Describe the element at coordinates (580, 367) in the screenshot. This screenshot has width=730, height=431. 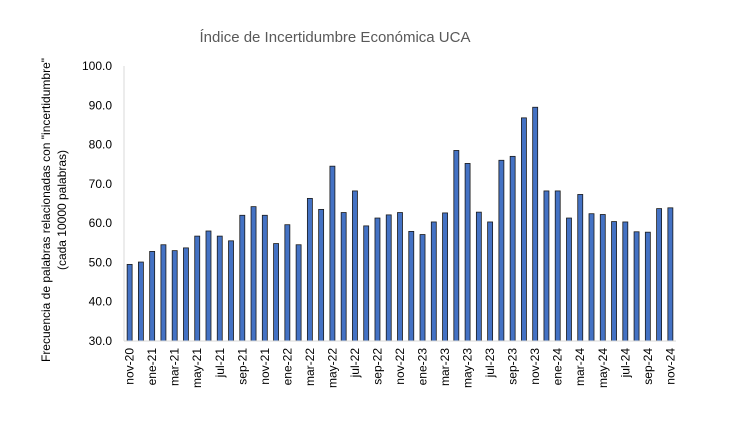
I see `x-tick-label: mar-24` at that location.